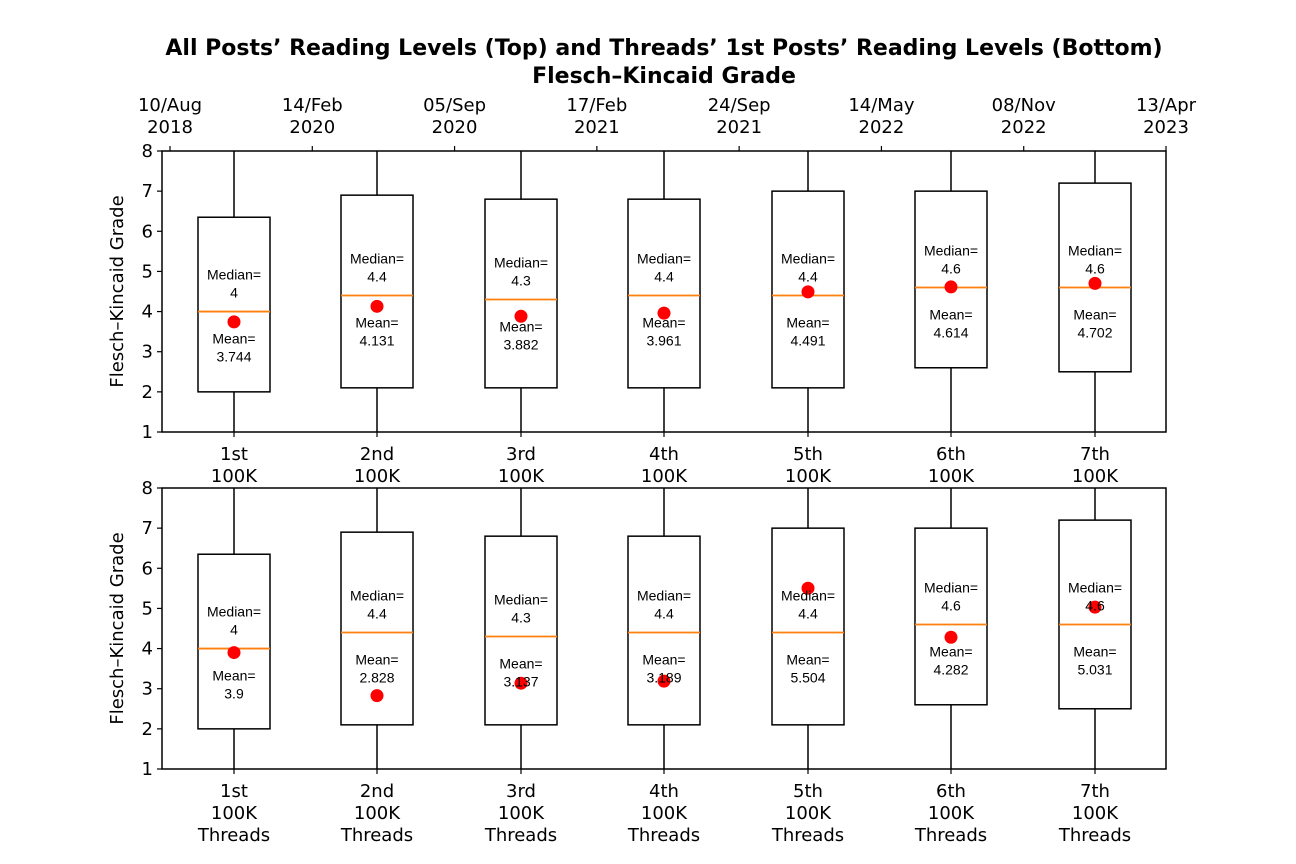  What do you see at coordinates (376, 332) in the screenshot?
I see `mean-label: Mean= 4.131` at bounding box center [376, 332].